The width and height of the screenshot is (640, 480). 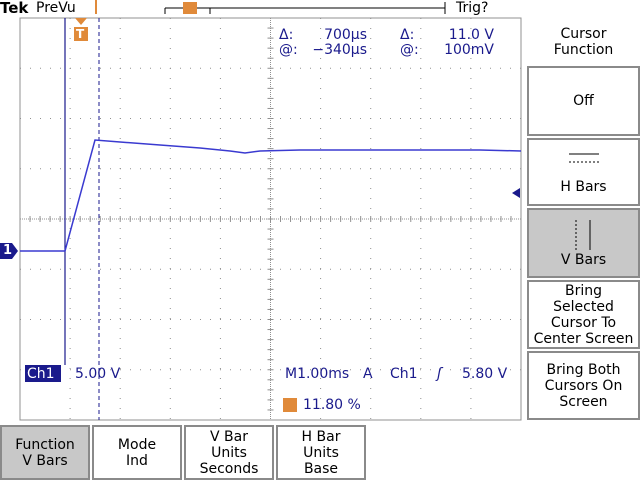 I want to click on menu-label: Cursors On, so click(x=583, y=385).